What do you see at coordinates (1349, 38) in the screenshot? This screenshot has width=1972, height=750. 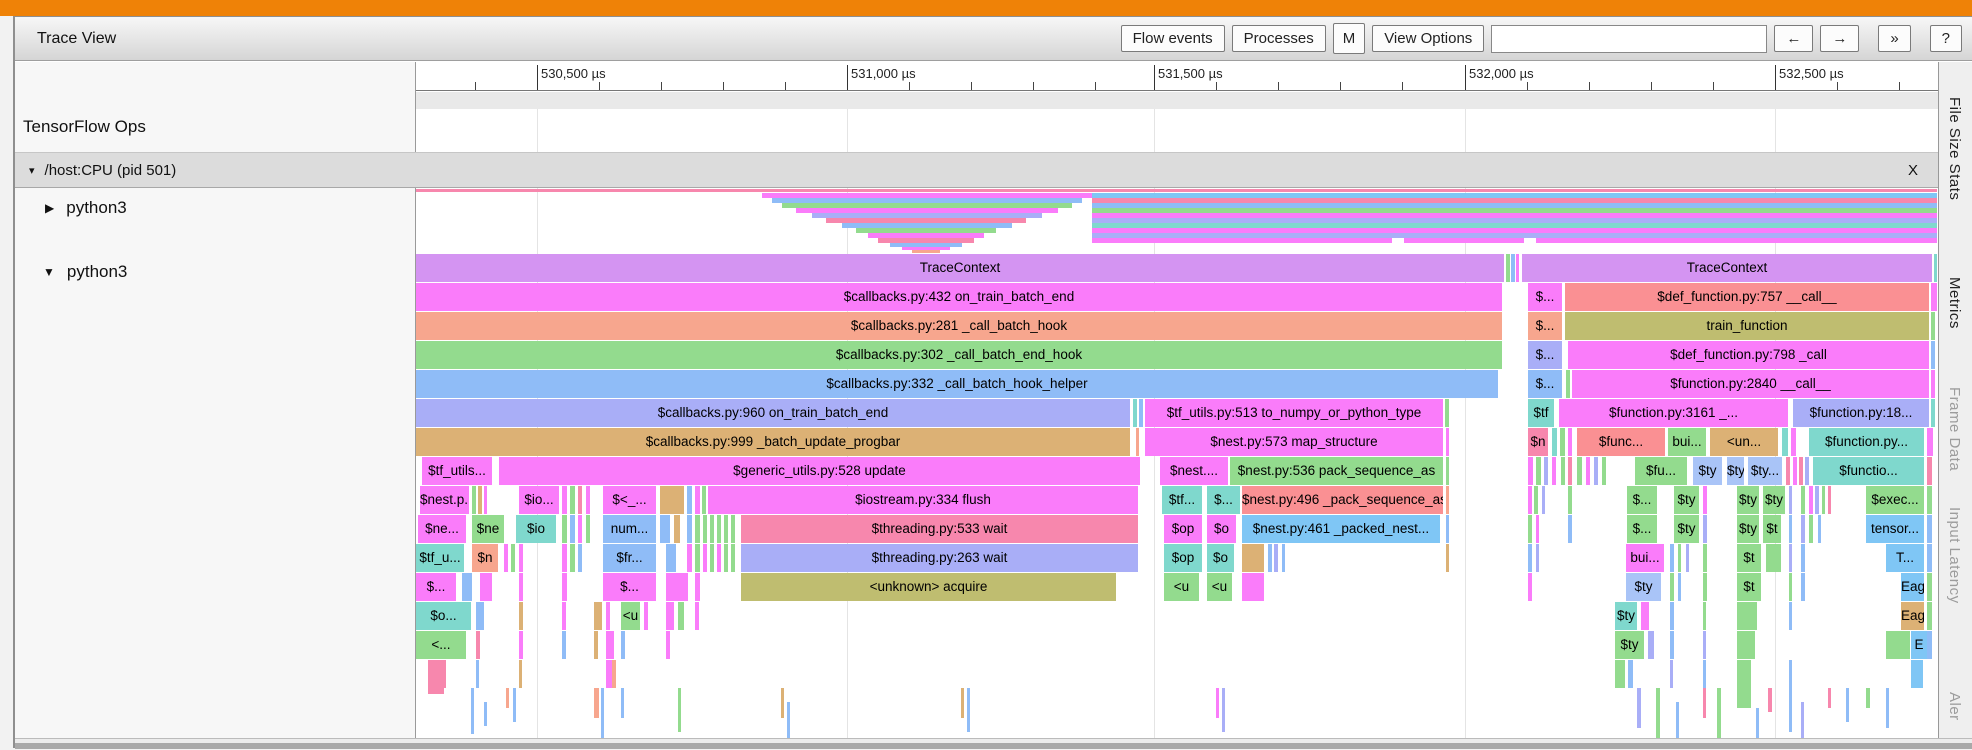 I see `metadata-button: M` at bounding box center [1349, 38].